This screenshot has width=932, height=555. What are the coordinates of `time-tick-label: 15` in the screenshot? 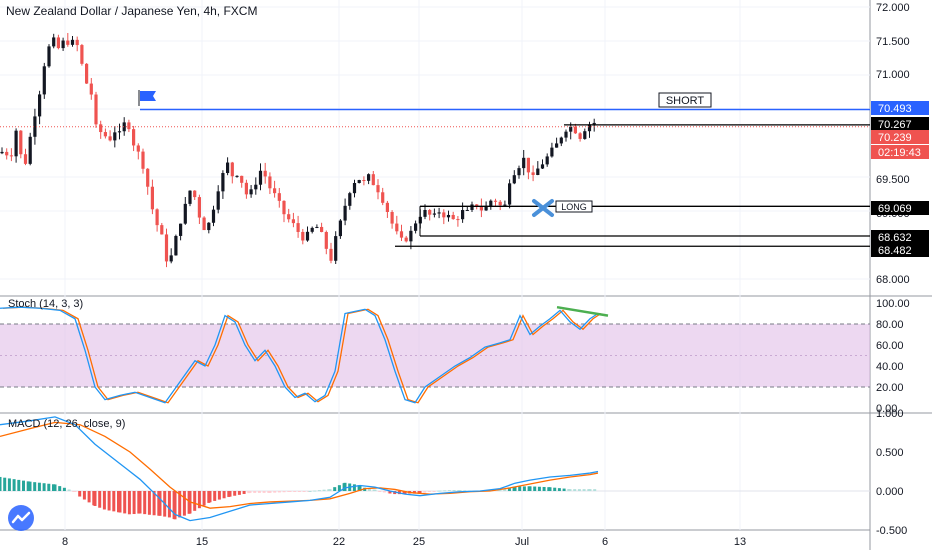 It's located at (202, 542).